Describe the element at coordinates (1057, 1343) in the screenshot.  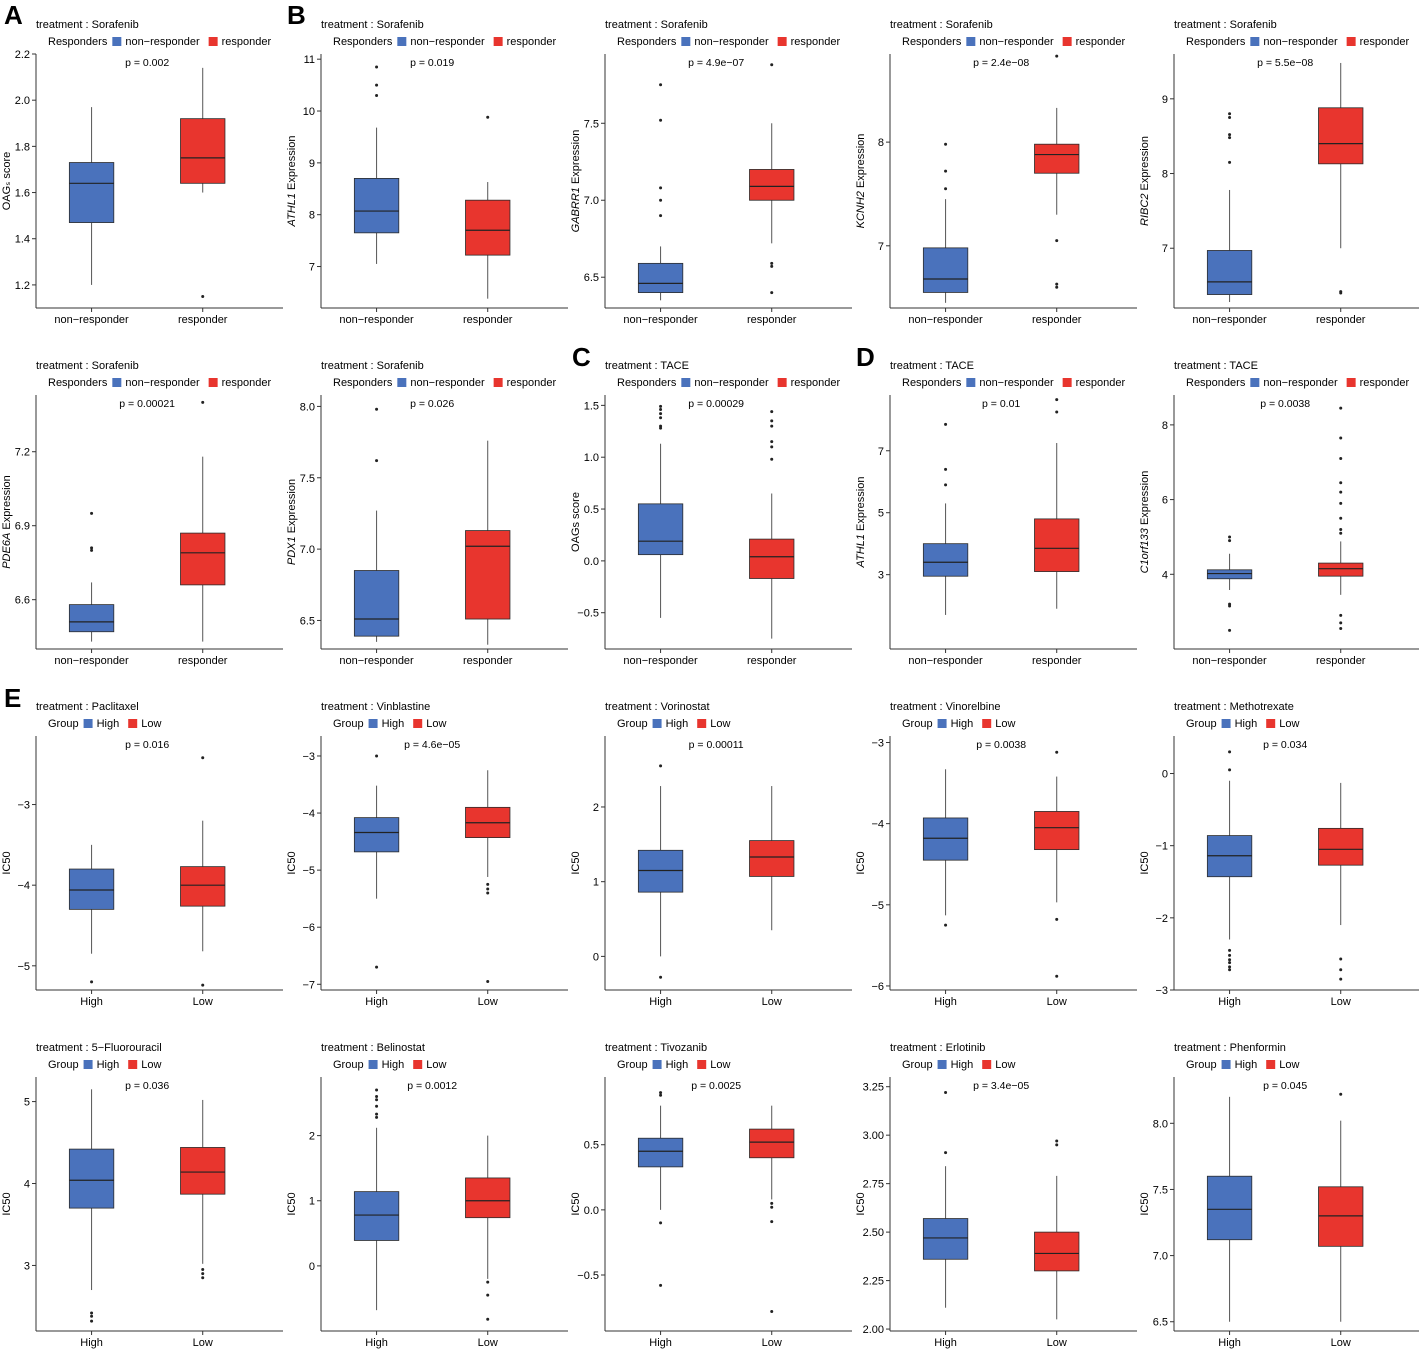
I see `x-tick-label: Low` at that location.